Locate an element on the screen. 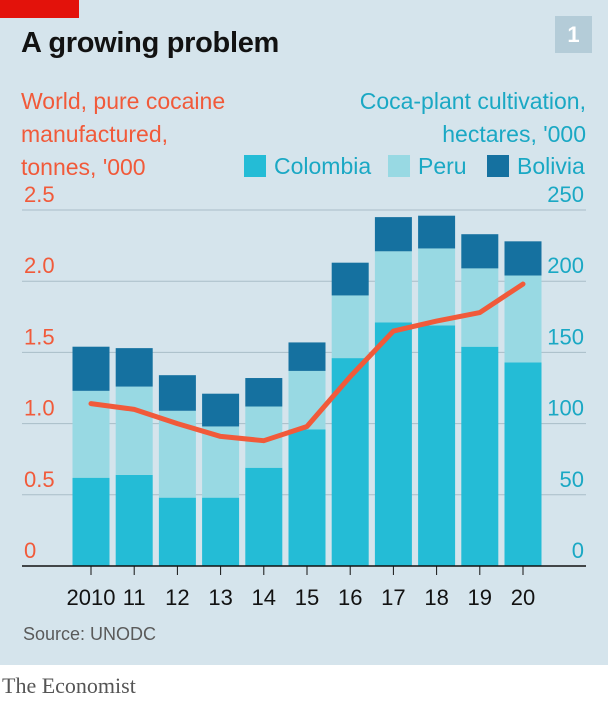 This screenshot has width=608, height=701. left-tick-label: 0.5 is located at coordinates (39, 479).